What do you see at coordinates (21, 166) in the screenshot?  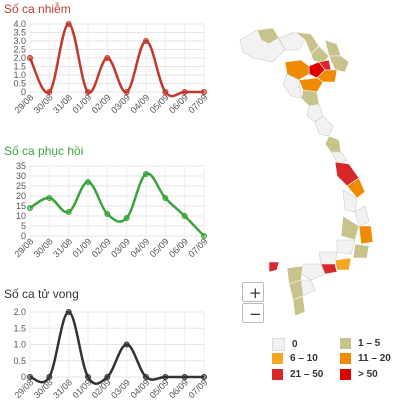 I see `y-tick-label: 35` at bounding box center [21, 166].